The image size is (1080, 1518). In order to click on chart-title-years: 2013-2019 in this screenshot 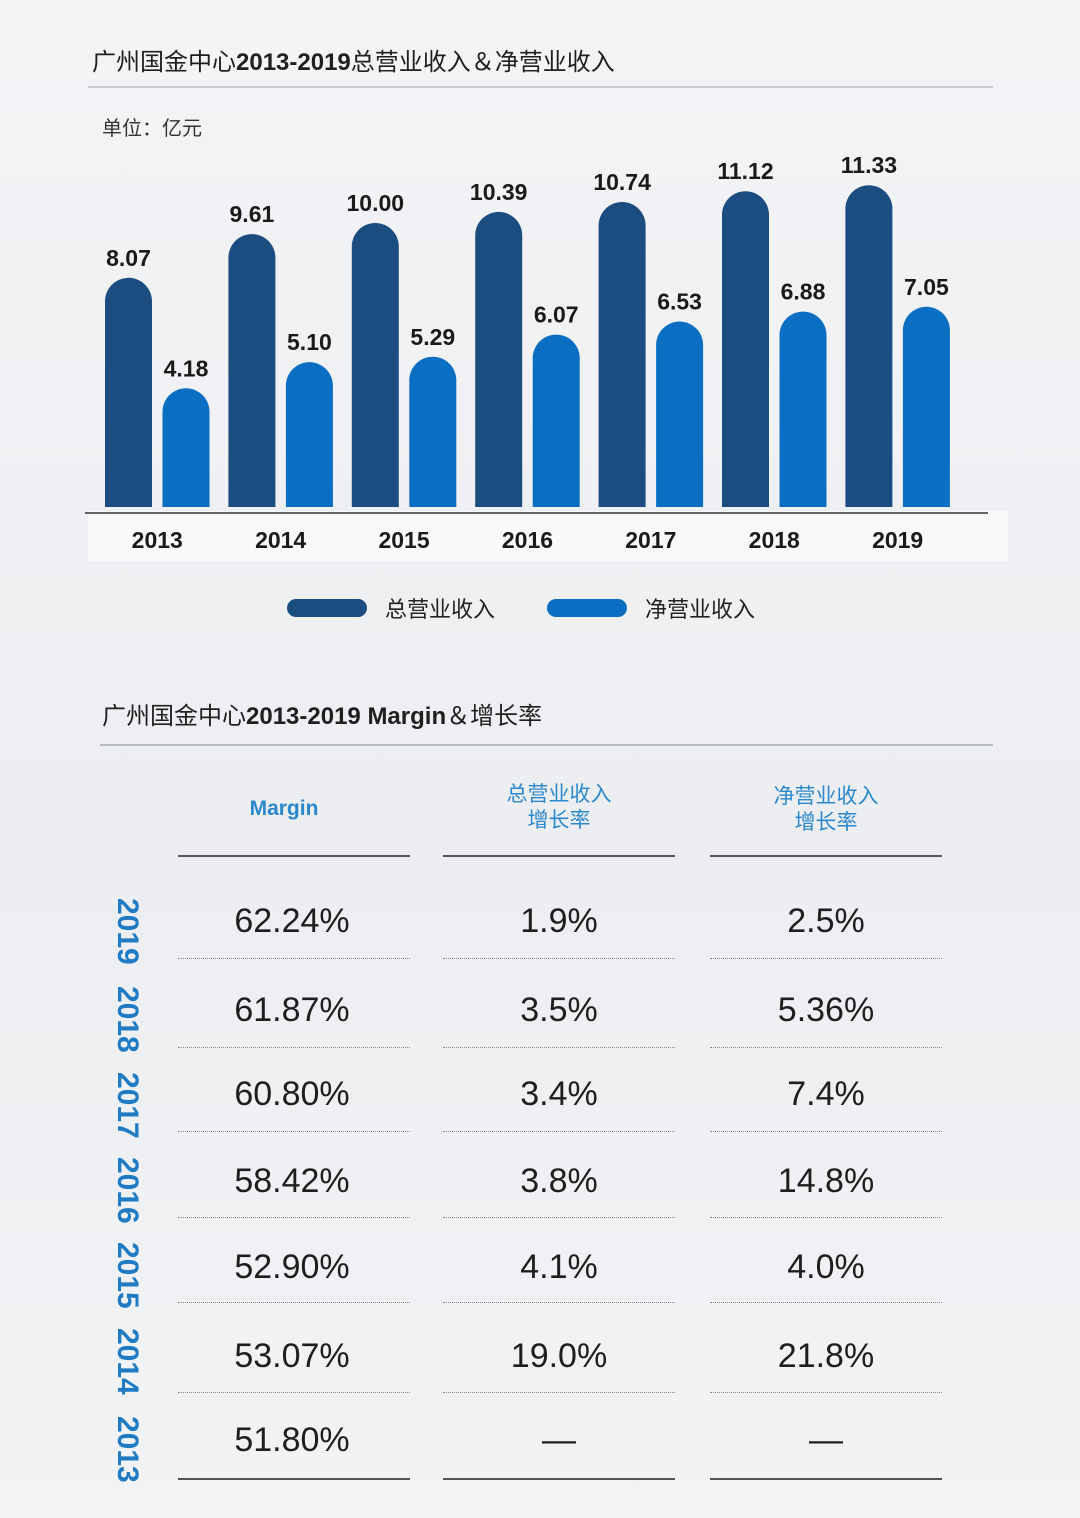, I will do `click(293, 62)`.